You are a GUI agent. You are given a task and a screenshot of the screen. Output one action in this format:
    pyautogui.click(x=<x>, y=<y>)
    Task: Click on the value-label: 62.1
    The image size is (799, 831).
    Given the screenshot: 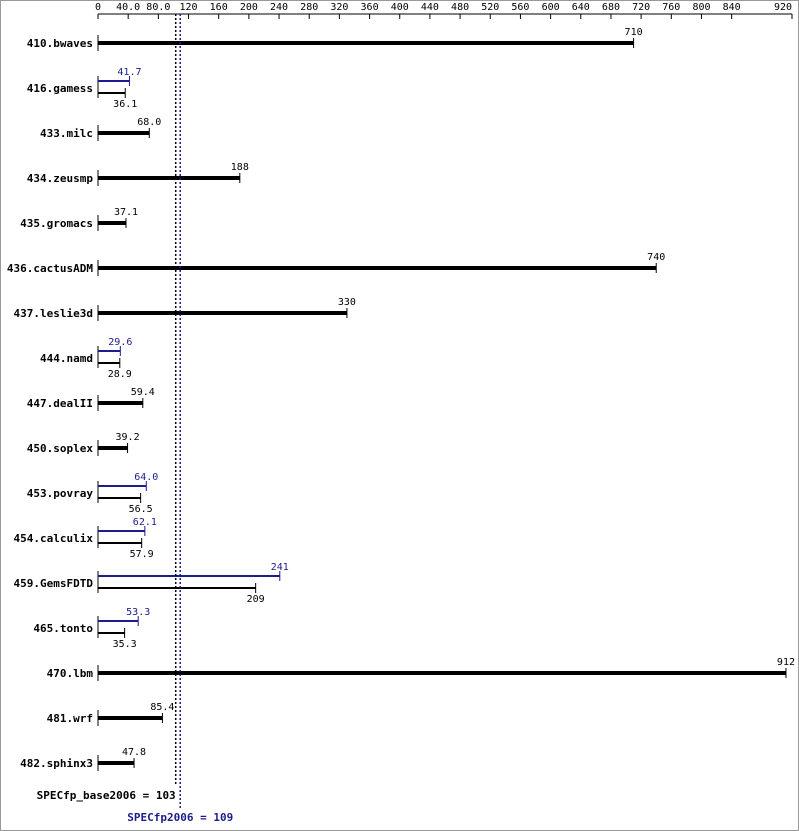 What is the action you would take?
    pyautogui.click(x=145, y=522)
    